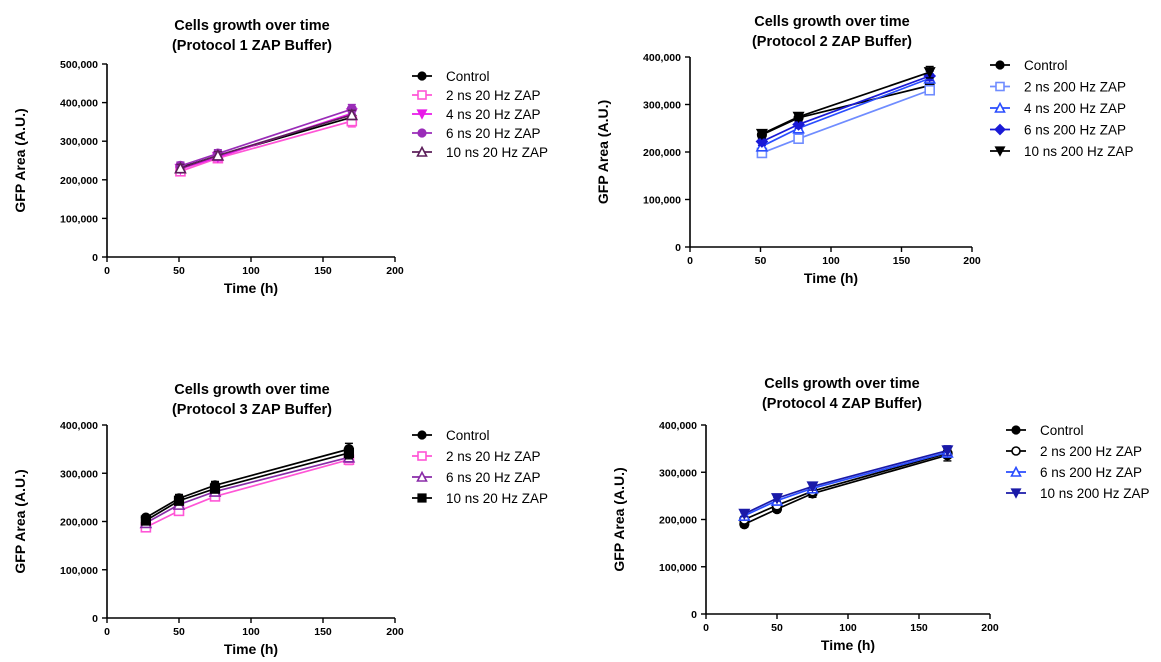 The image size is (1161, 662). What do you see at coordinates (252, 390) in the screenshot?
I see `chart-title: Cells growth over time` at bounding box center [252, 390].